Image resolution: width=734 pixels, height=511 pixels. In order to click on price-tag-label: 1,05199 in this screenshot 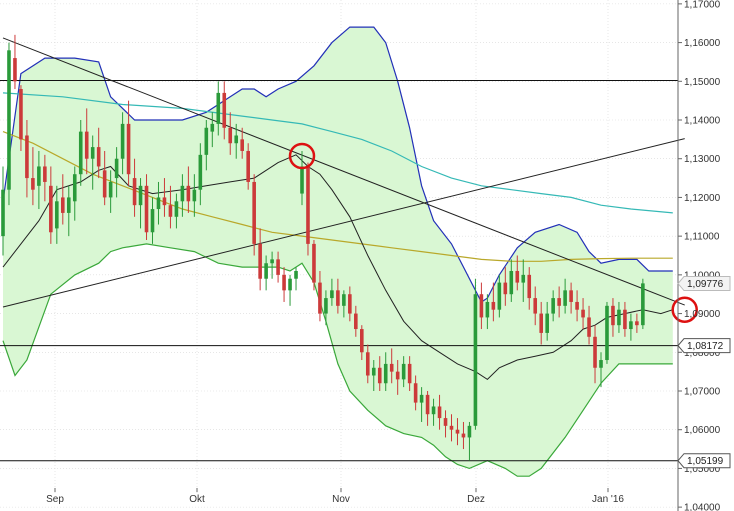, I will do `click(705, 461)`.